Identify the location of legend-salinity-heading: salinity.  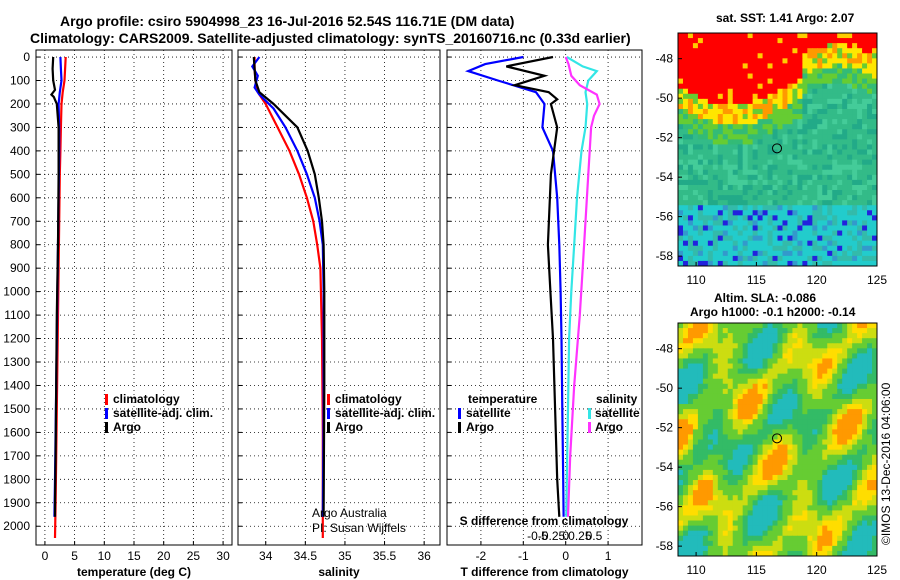
(617, 399).